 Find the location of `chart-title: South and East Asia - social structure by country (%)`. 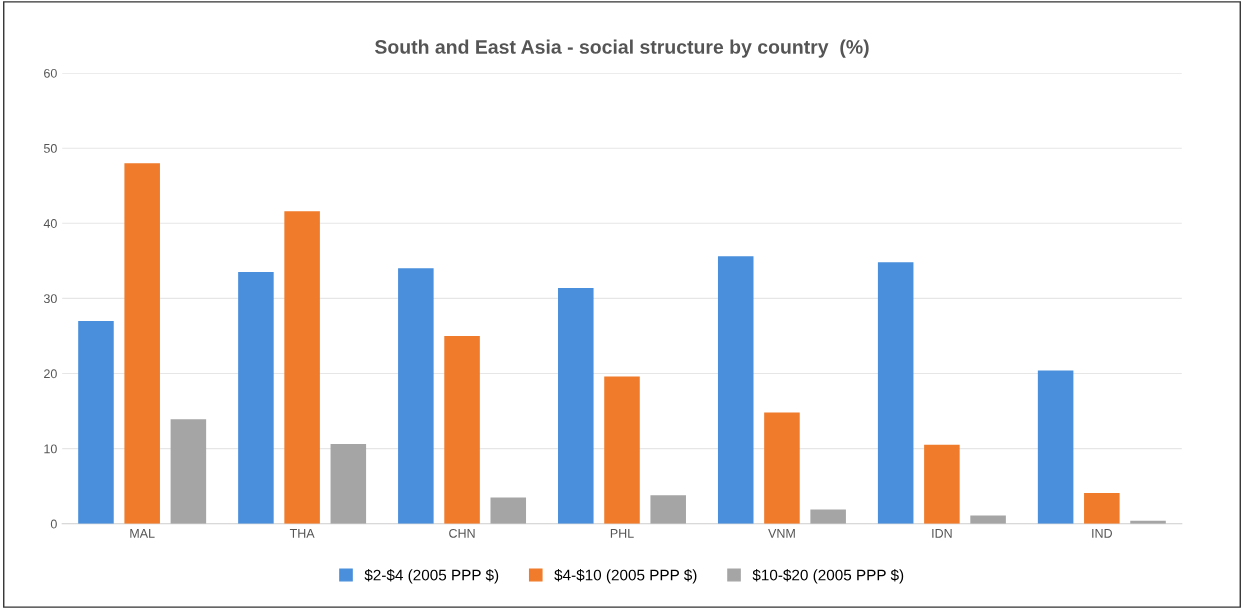

chart-title: South and East Asia - social structure by country (%) is located at coordinates (621, 48).